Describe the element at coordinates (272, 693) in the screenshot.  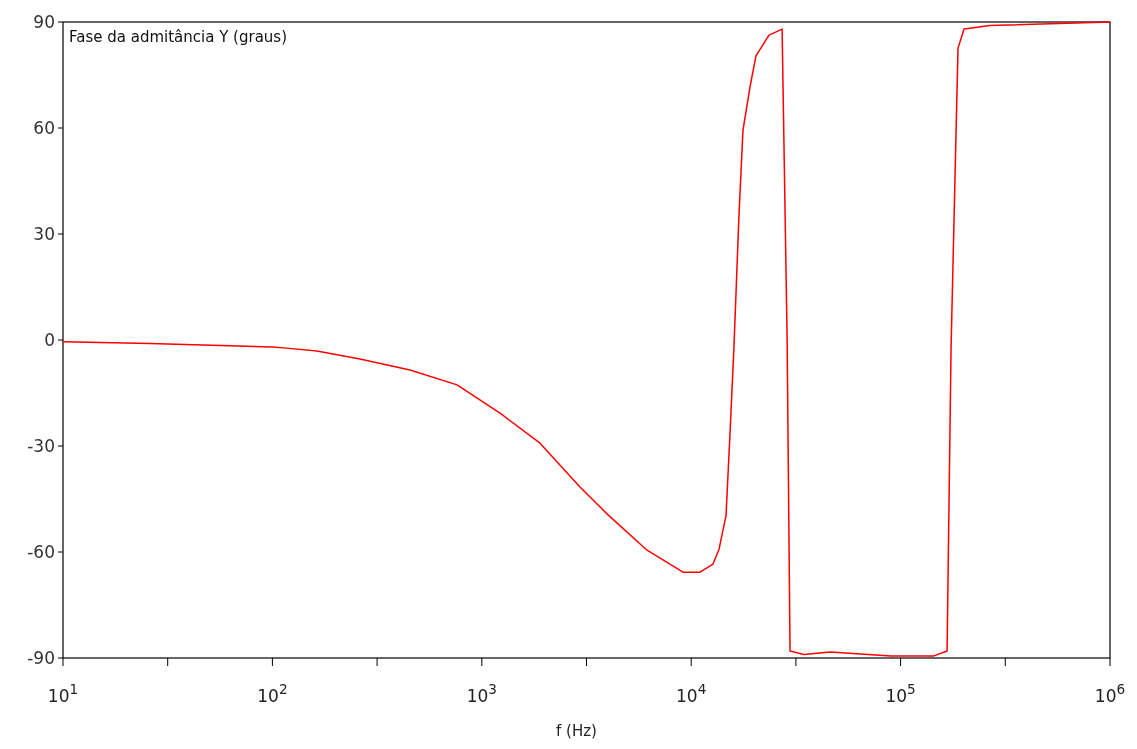
I see `x-tick-label: 10$^{2}$` at that location.